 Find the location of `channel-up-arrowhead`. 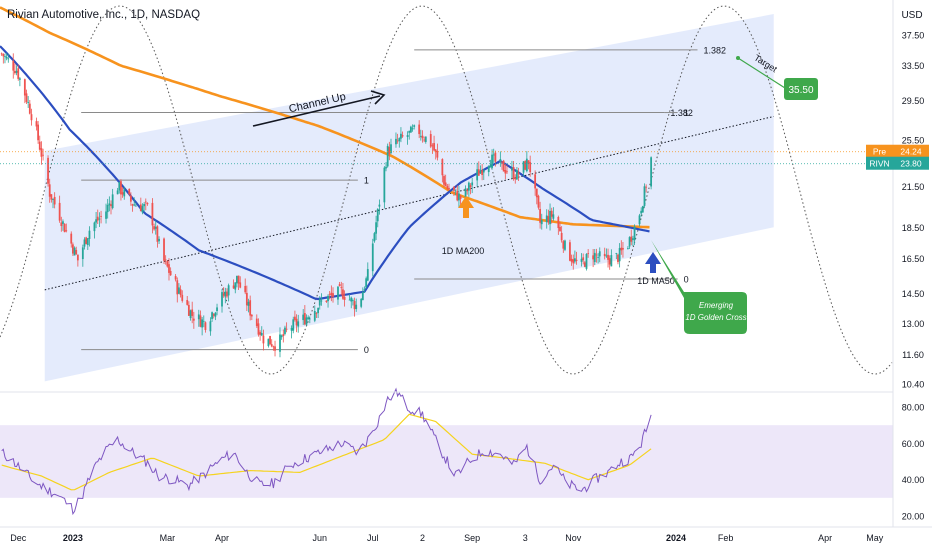

channel-up-arrowhead is located at coordinates (378, 97).